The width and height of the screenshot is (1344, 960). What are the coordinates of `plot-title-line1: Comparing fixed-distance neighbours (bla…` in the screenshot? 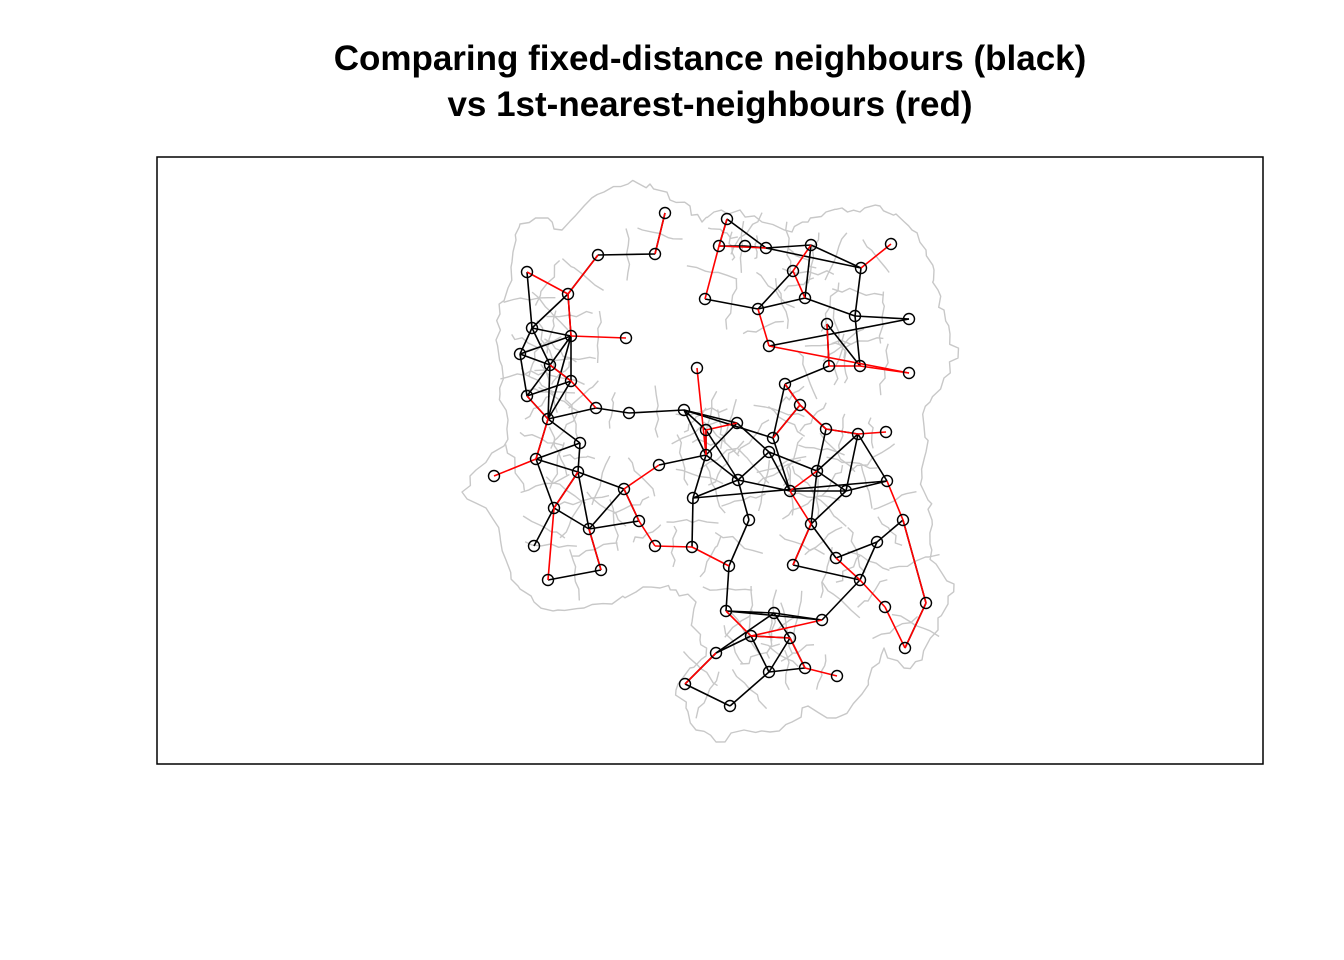 It's located at (710, 58).